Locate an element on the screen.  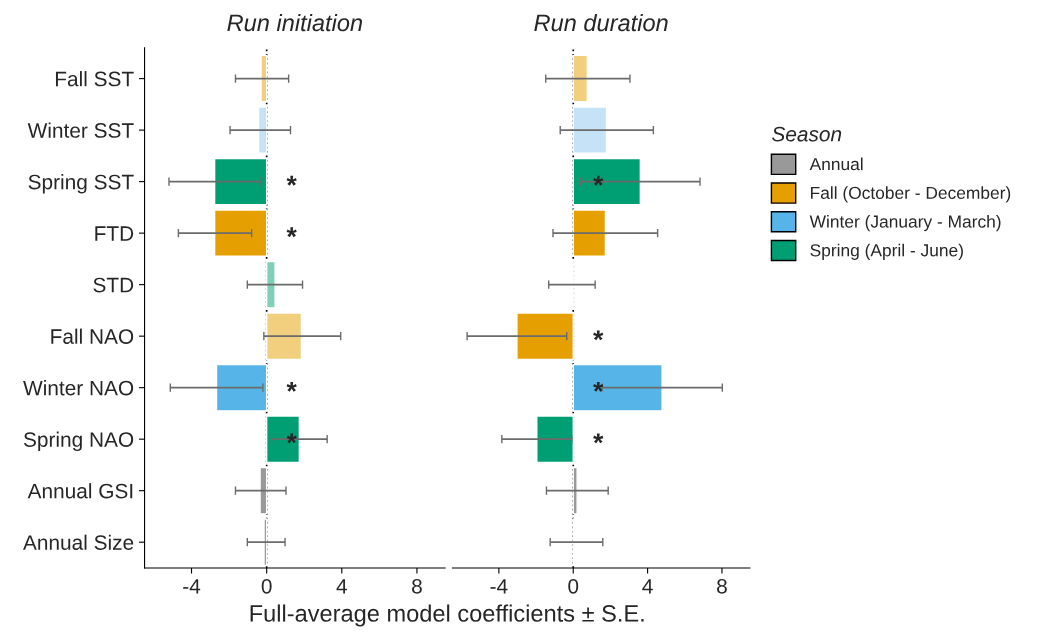
y-tick-label: STD is located at coordinates (113, 285).